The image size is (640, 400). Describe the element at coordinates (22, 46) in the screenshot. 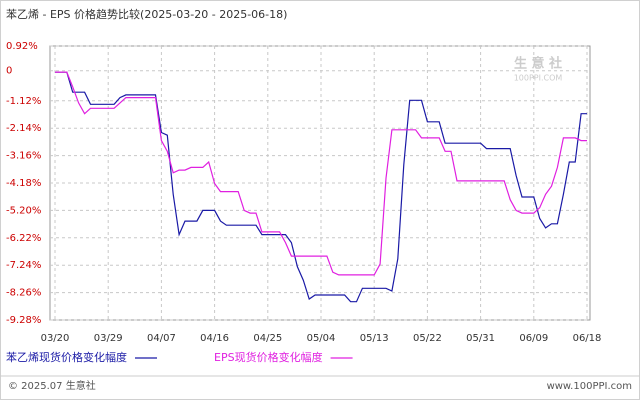

I see `y-tick-label: 0.92%` at that location.